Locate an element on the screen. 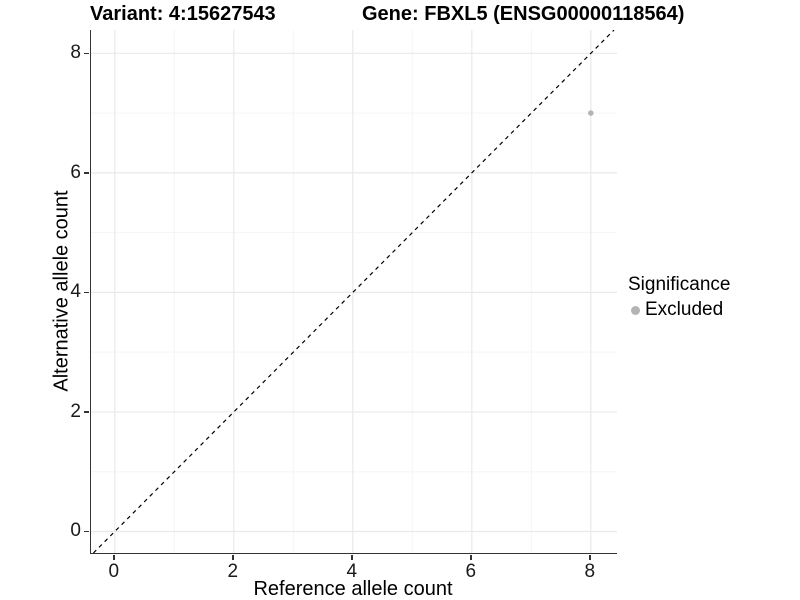  plot-title-variant: Variant: 4:15627543 is located at coordinates (183, 14).